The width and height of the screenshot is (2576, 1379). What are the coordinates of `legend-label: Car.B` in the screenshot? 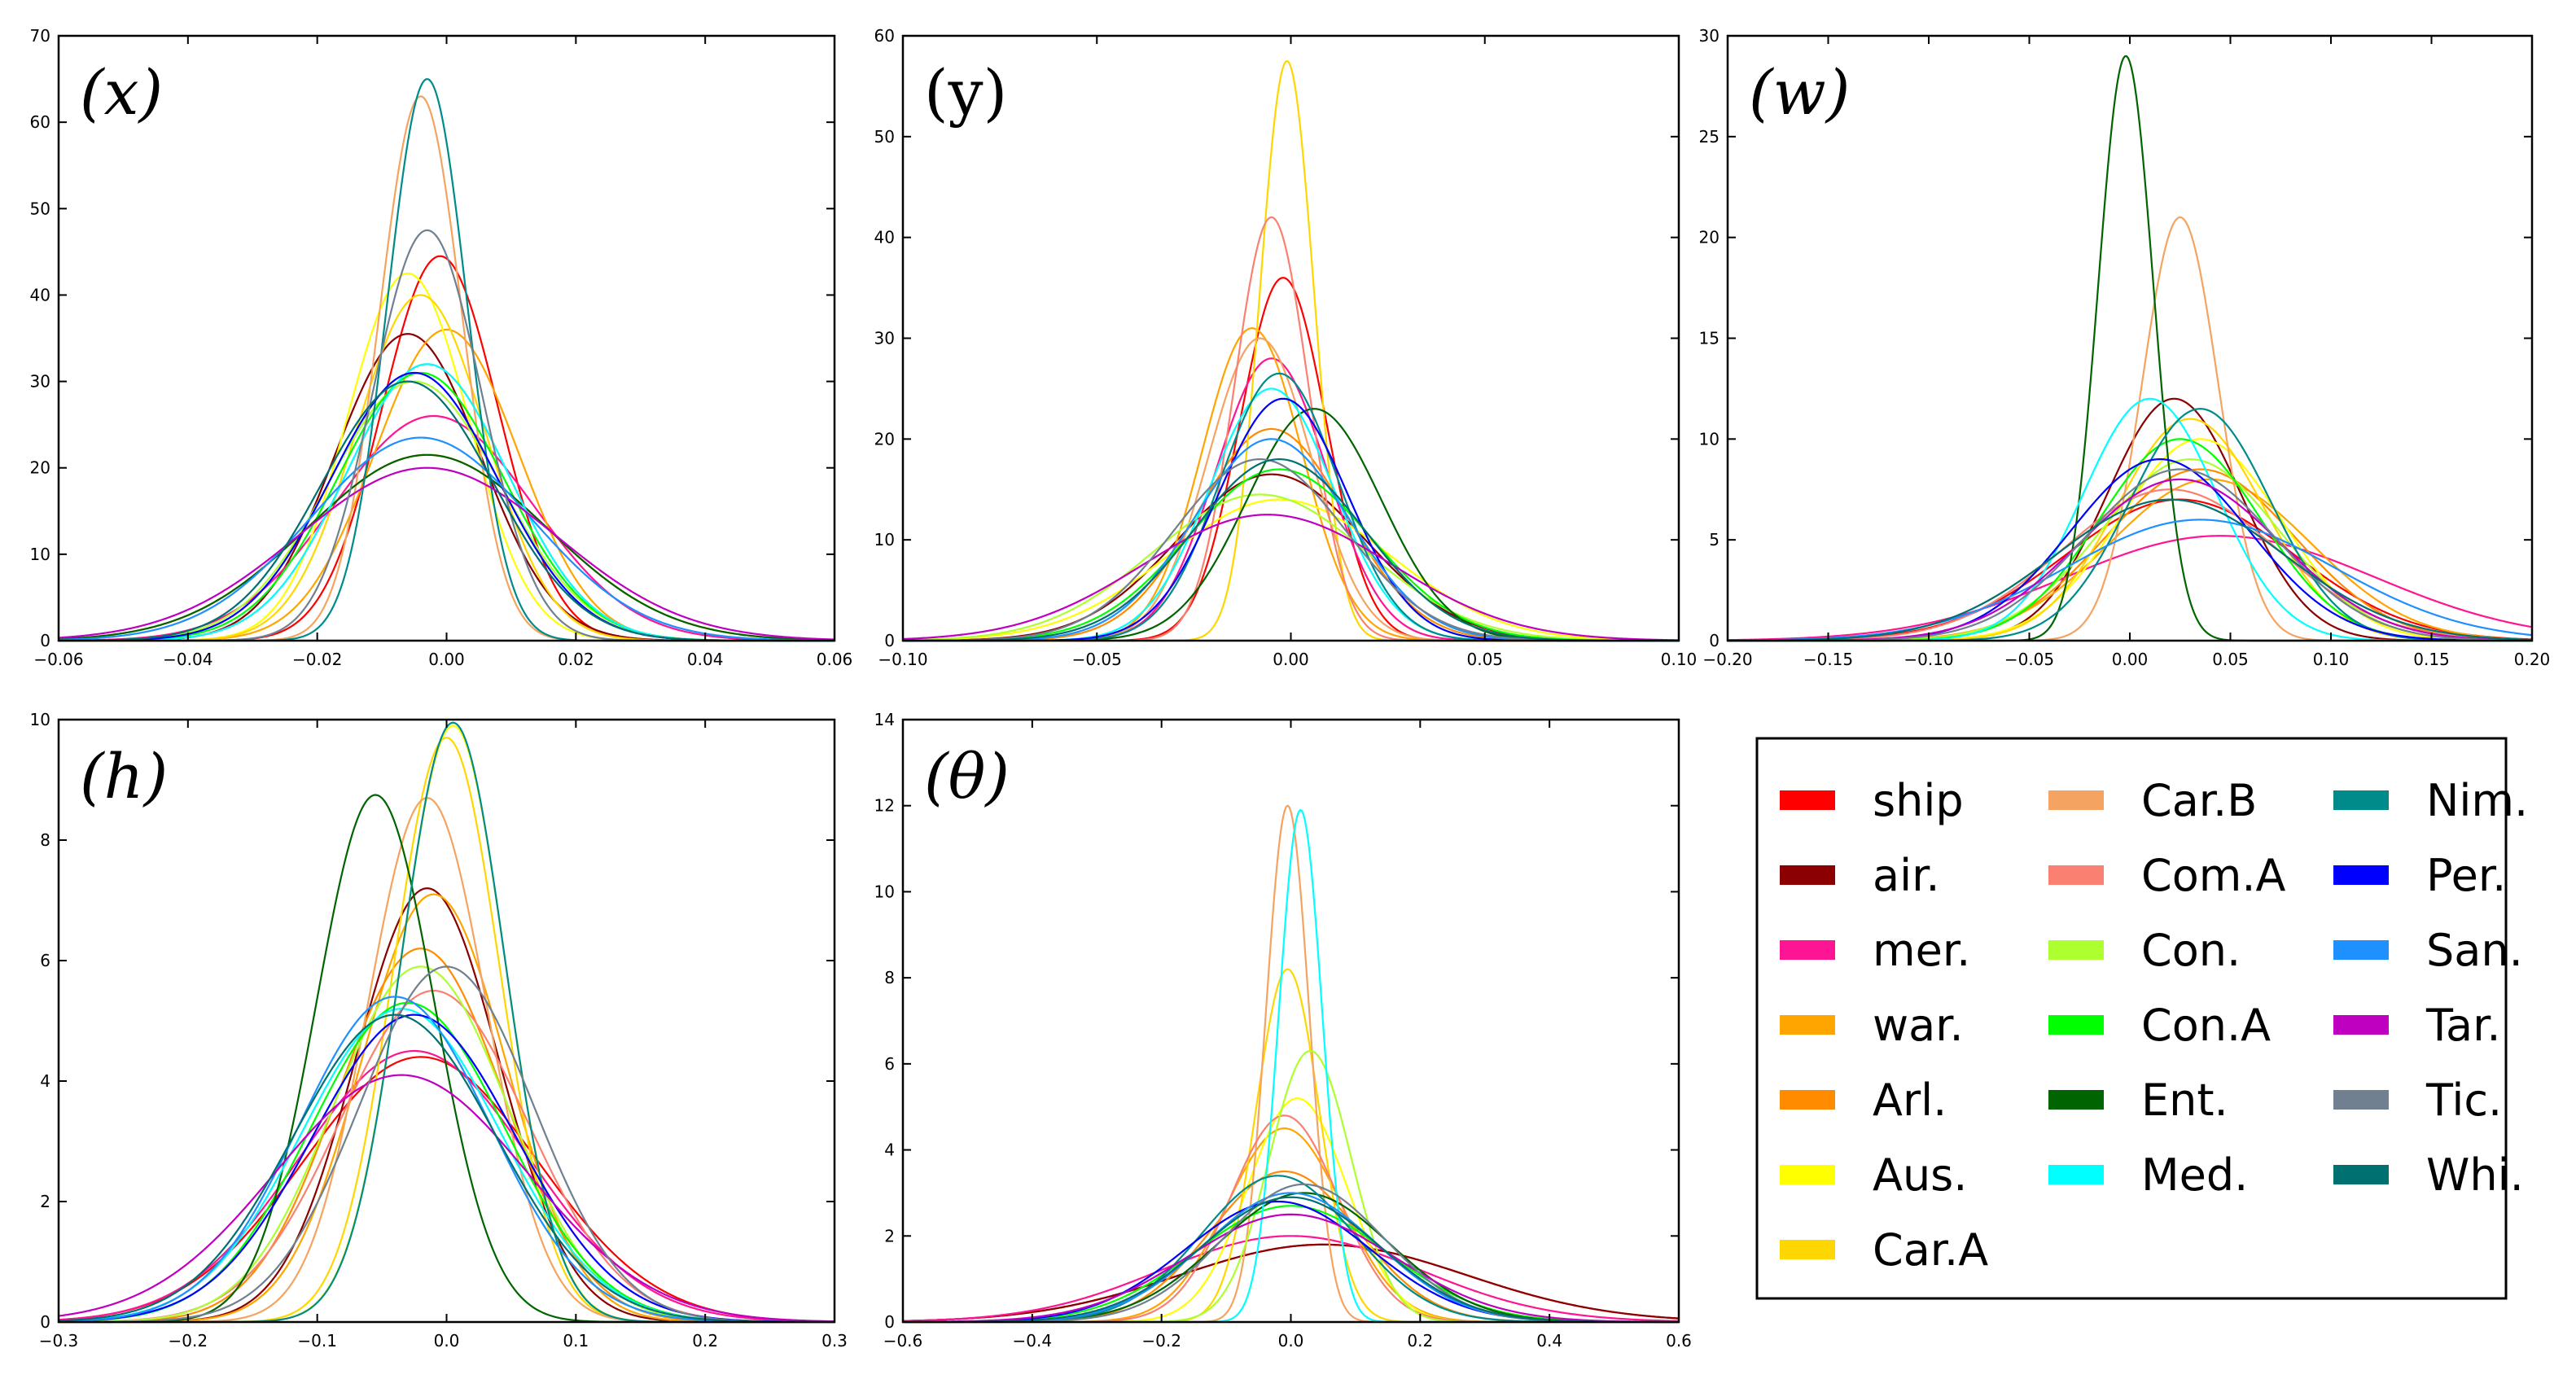 It's located at (2199, 800).